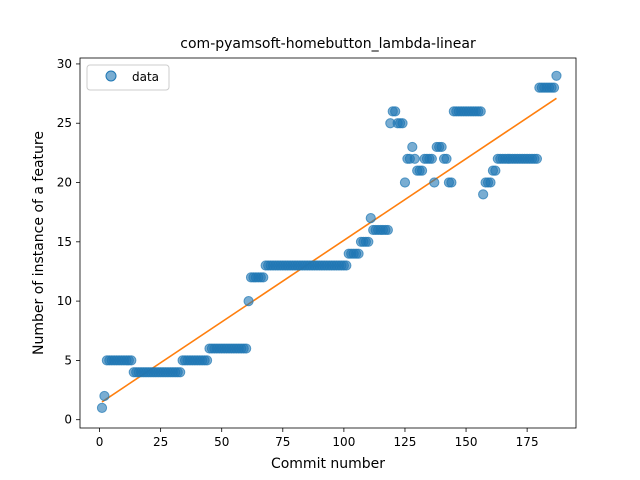 This screenshot has height=480, width=640. Describe the element at coordinates (405, 442) in the screenshot. I see `x-tick-label: 125` at that location.